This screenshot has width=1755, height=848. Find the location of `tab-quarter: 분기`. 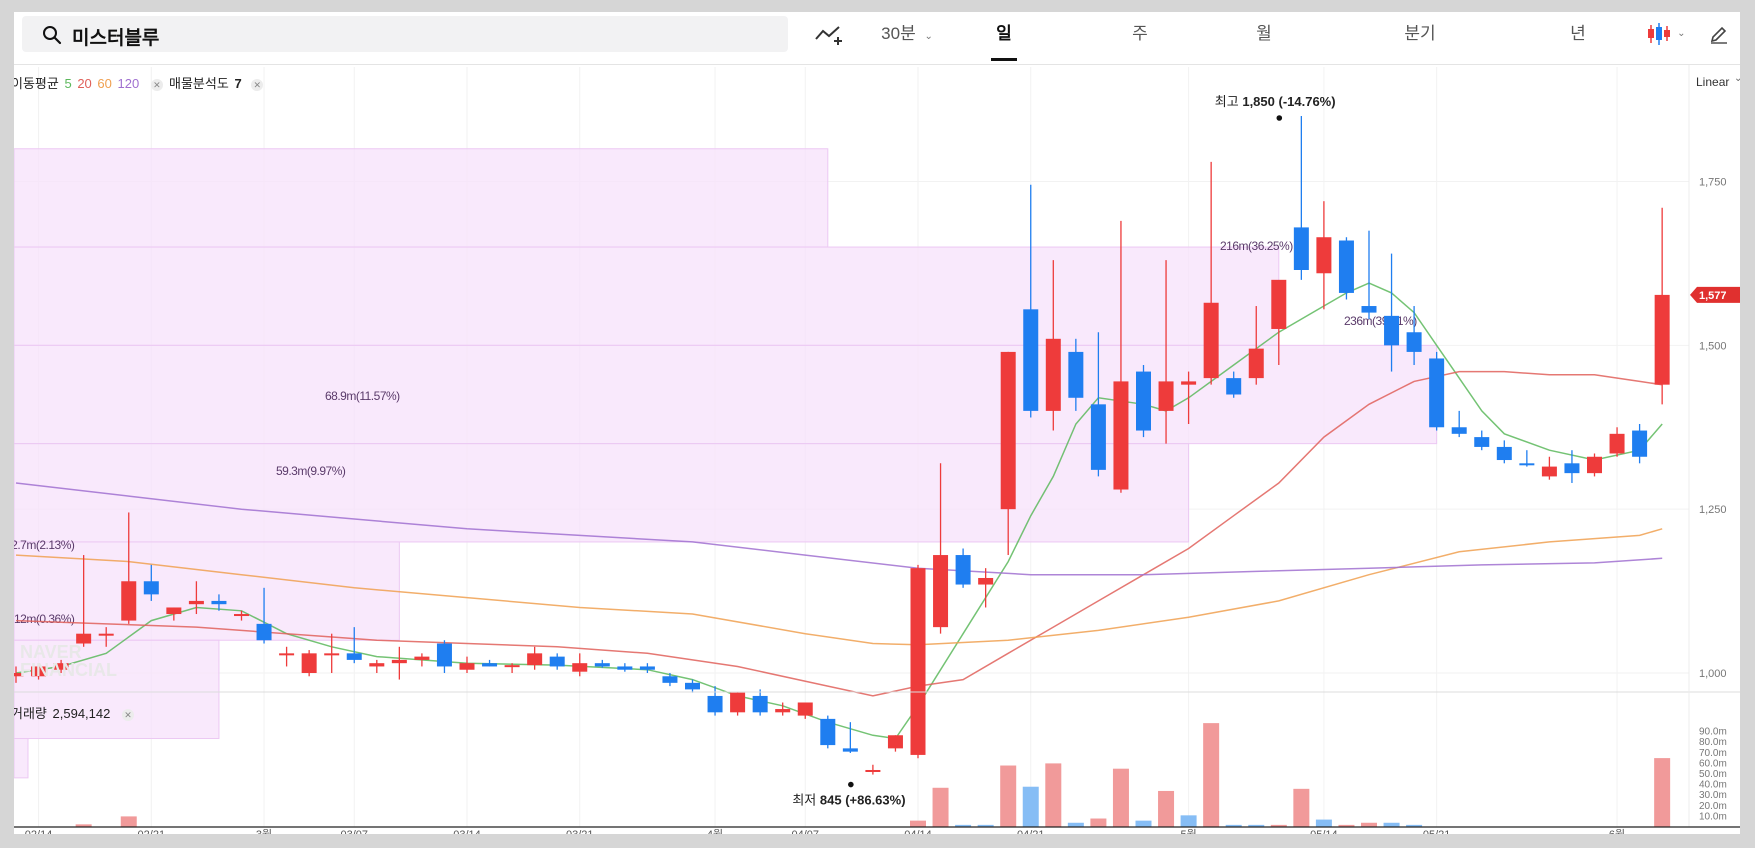

tab-quarter: 분기 is located at coordinates (1420, 34).